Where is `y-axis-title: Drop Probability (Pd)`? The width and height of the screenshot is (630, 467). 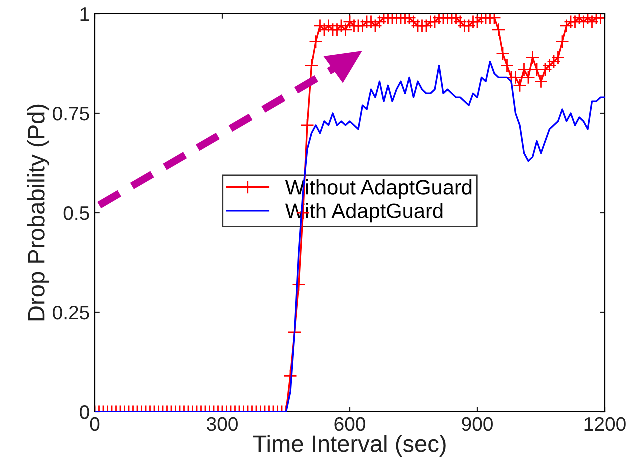
y-axis-title: Drop Probability (Pd) is located at coordinates (39, 212).